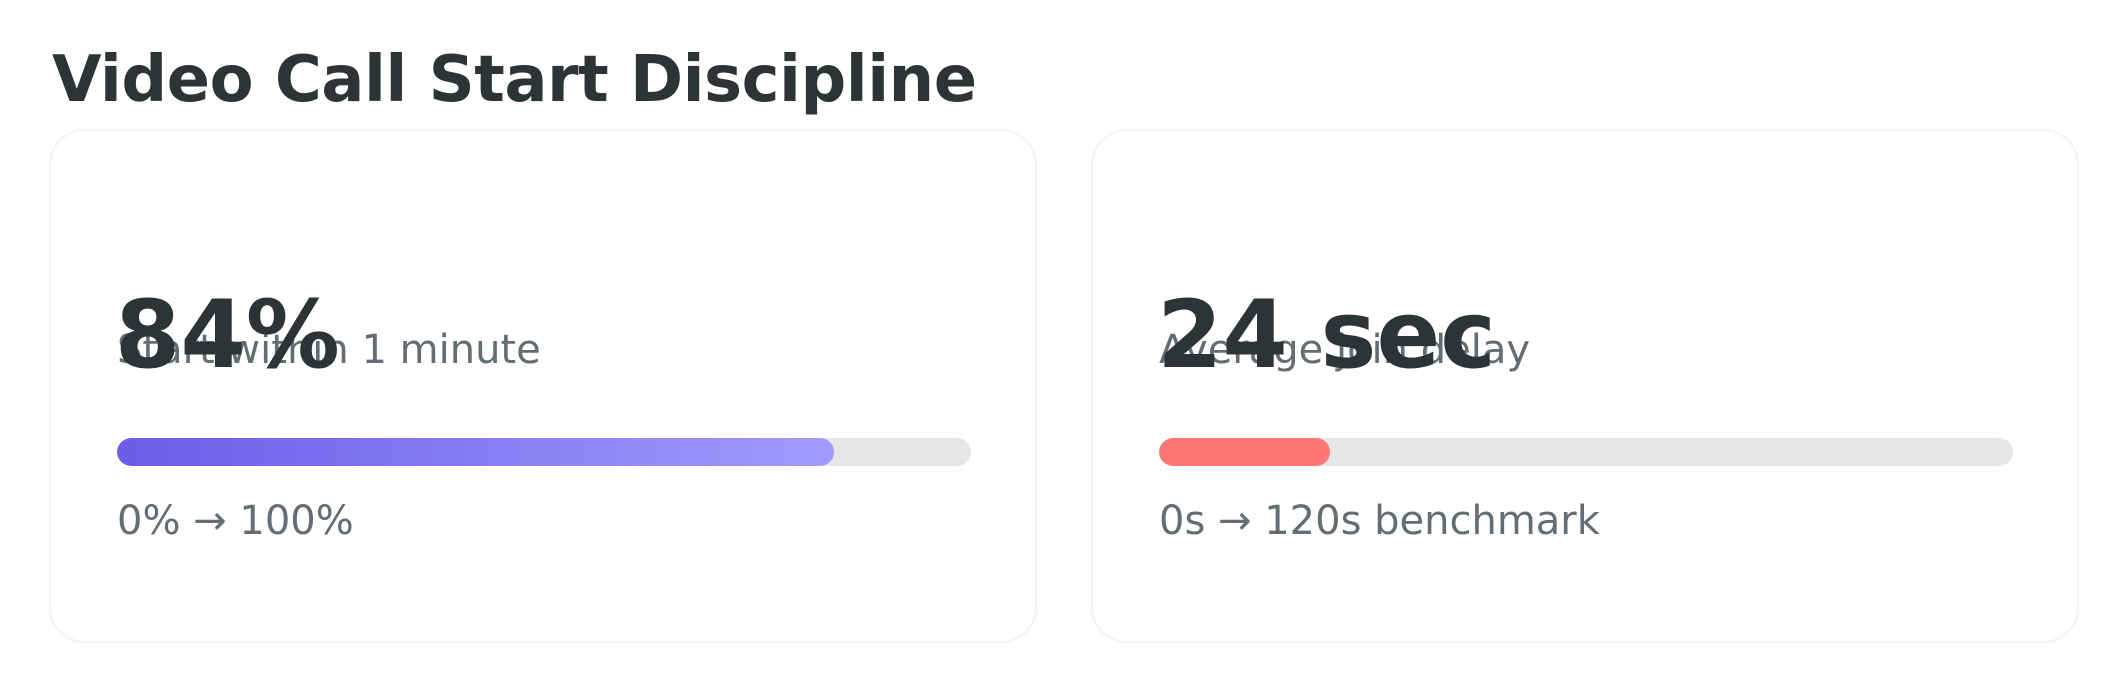  What do you see at coordinates (1345, 350) in the screenshot?
I see `metric-label: Average join delay` at bounding box center [1345, 350].